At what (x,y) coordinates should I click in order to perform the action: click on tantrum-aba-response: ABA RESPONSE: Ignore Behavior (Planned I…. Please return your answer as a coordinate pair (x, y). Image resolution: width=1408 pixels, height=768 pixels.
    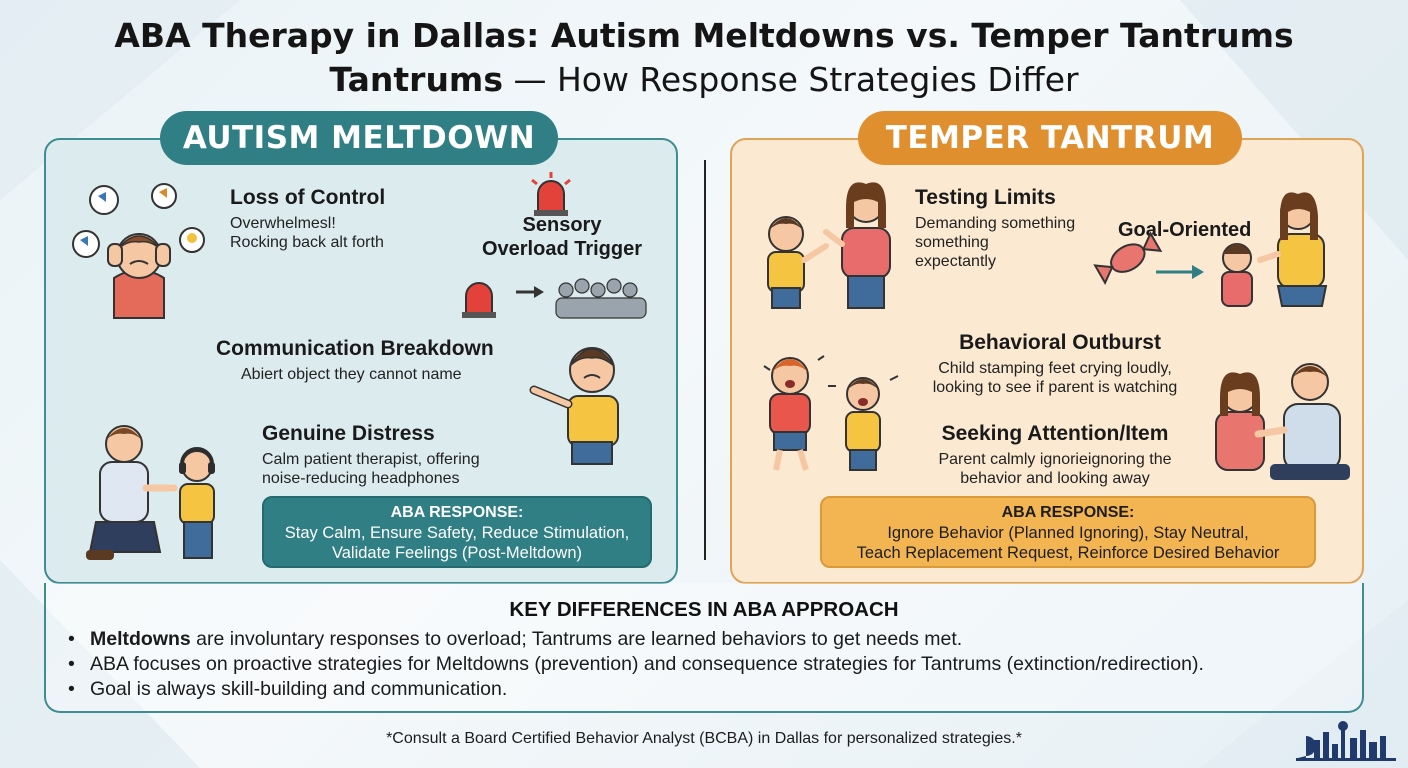
    Looking at the image, I should click on (1068, 532).